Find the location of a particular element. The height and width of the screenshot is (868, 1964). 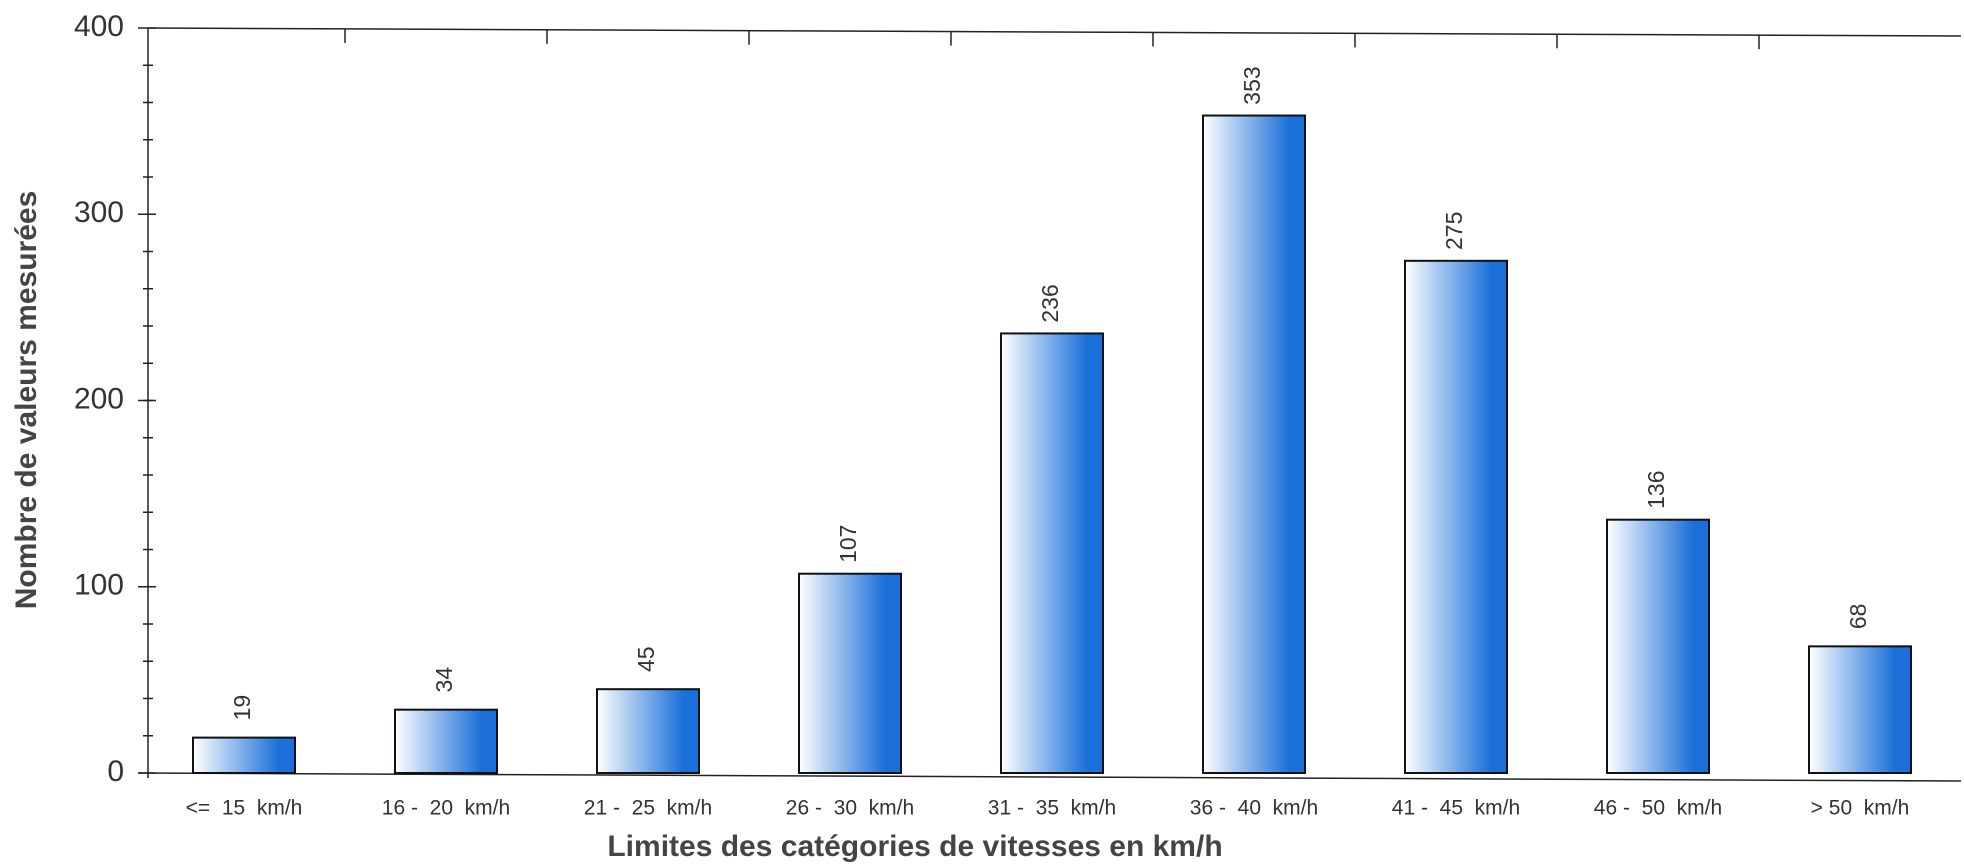

y-axis-label: Nombre de valeurs mesurées is located at coordinates (26, 400).